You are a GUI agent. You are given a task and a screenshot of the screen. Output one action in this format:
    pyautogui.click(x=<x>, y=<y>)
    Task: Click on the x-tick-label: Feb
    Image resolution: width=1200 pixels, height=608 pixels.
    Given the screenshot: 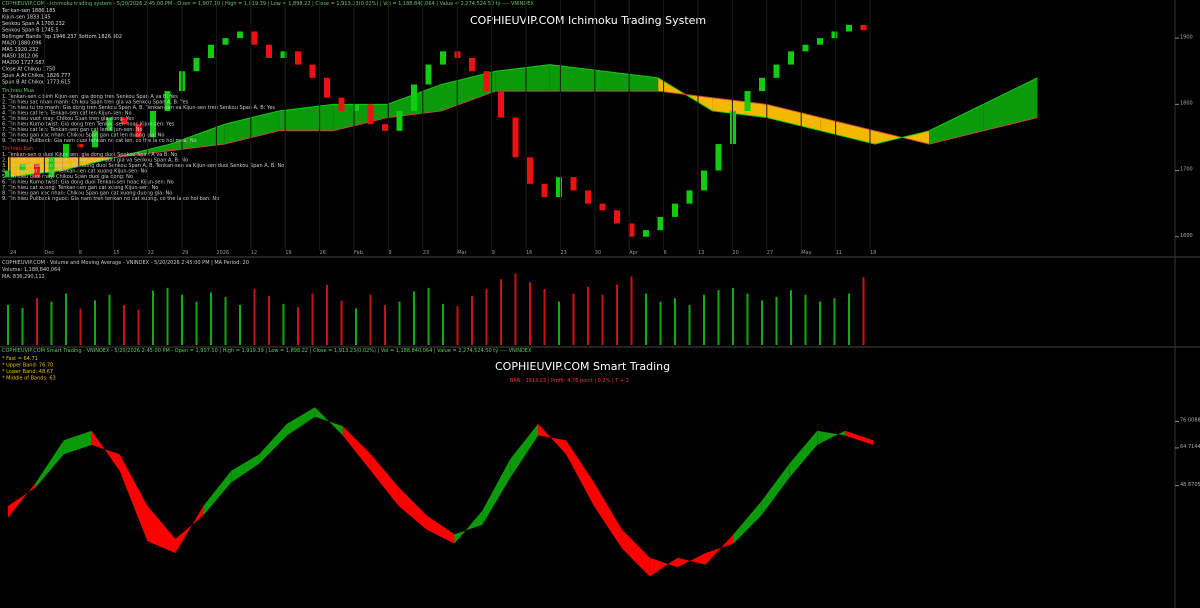 What is the action you would take?
    pyautogui.click(x=358, y=253)
    